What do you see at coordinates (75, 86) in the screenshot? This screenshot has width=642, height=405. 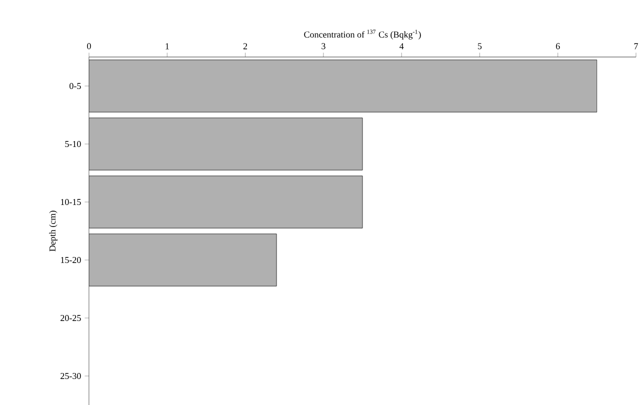 I see `y-tick-label: 0-5` at bounding box center [75, 86].